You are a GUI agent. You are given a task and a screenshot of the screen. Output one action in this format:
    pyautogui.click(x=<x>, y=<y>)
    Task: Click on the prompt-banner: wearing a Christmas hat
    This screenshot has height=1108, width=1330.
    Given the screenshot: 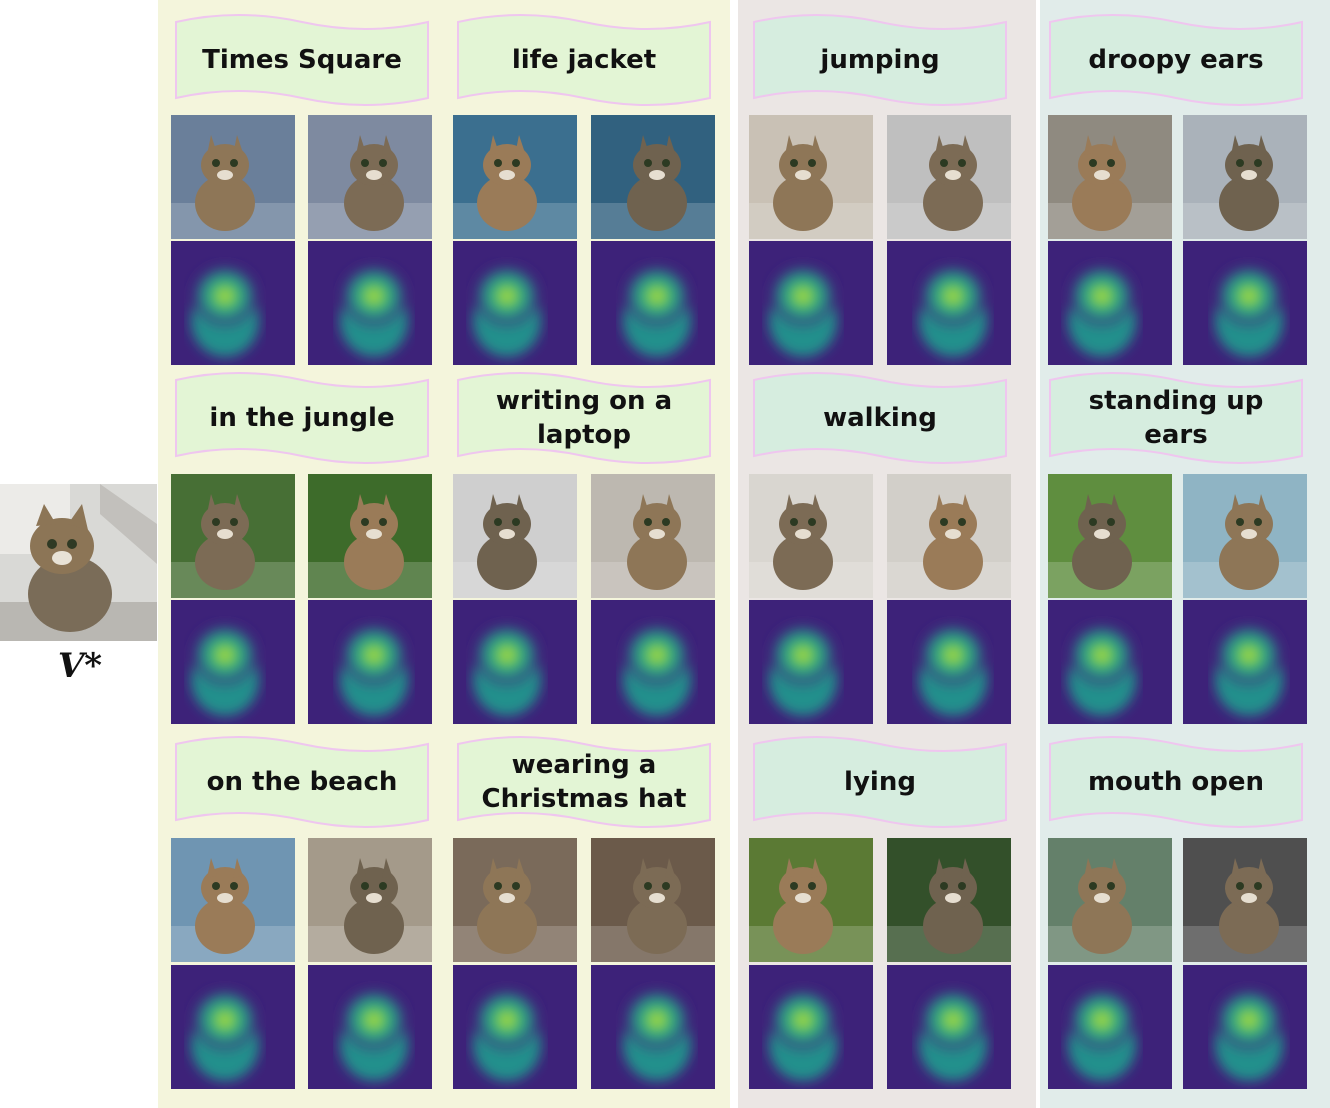 What is the action you would take?
    pyautogui.click(x=584, y=782)
    